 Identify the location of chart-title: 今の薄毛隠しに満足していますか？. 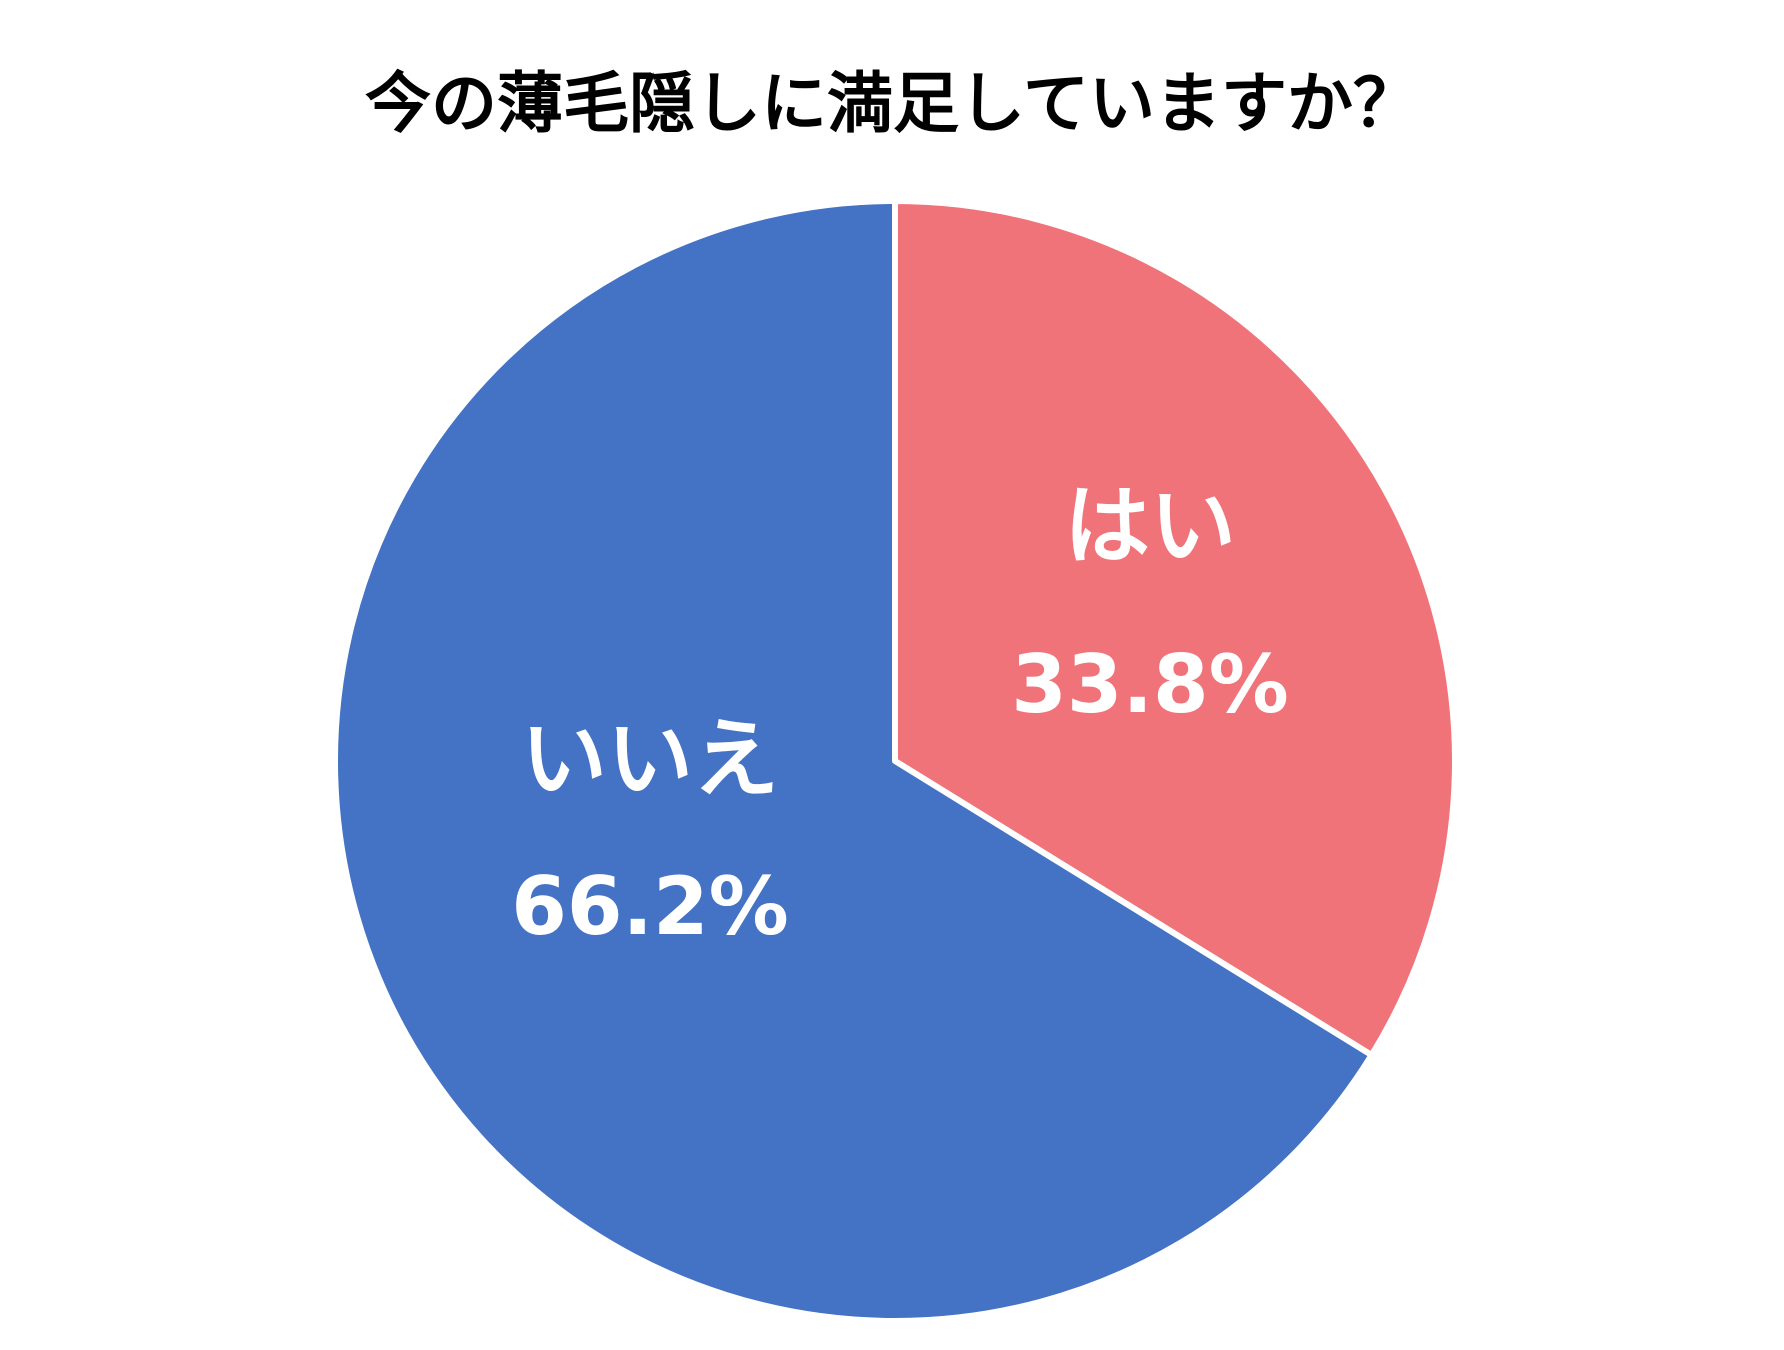
(892, 103).